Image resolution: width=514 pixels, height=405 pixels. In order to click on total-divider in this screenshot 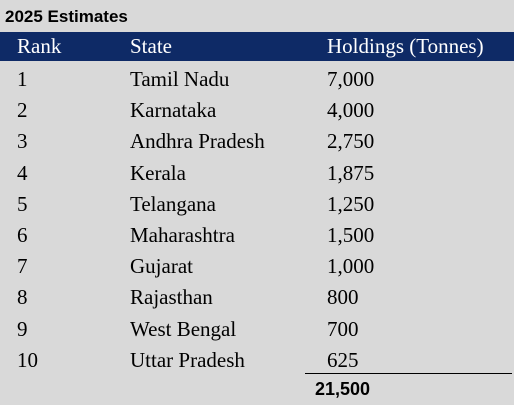, I will do `click(408, 373)`.